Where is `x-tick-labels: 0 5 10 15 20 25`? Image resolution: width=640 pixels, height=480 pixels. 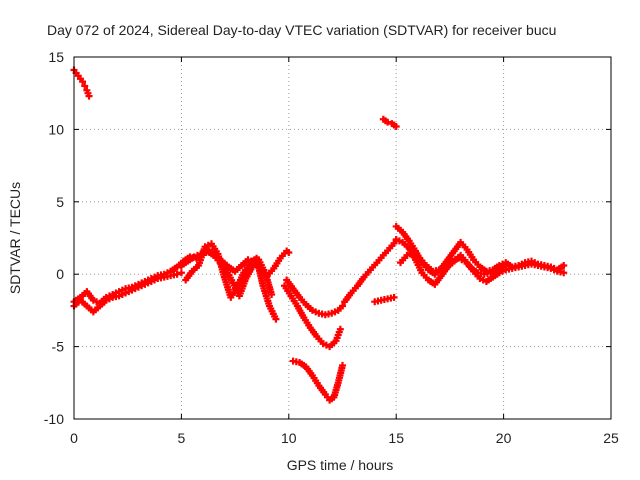 x-tick-labels: 0 5 10 15 20 25 is located at coordinates (344, 438).